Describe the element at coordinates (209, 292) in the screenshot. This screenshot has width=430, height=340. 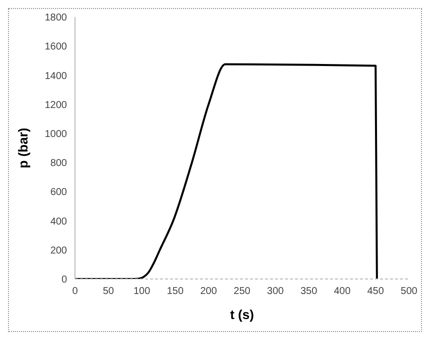
I see `x-tick-label: 200` at that location.